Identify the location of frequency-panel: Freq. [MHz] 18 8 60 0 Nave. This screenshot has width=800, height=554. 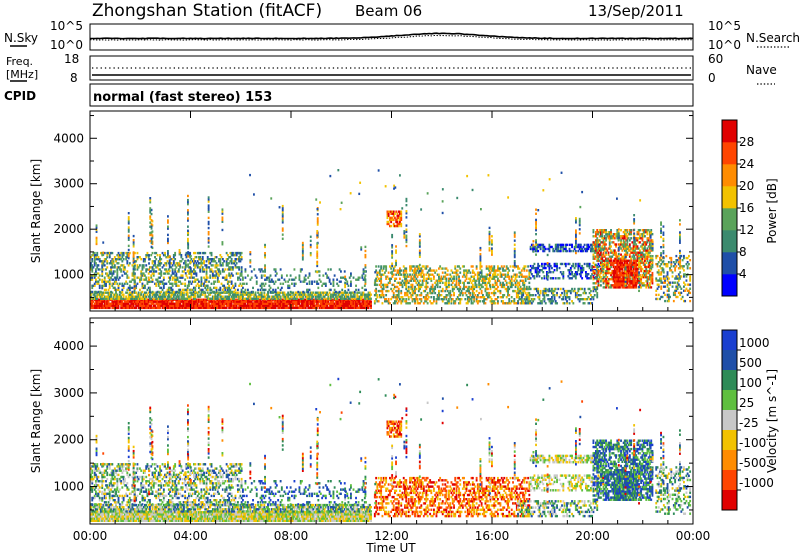
(391, 68).